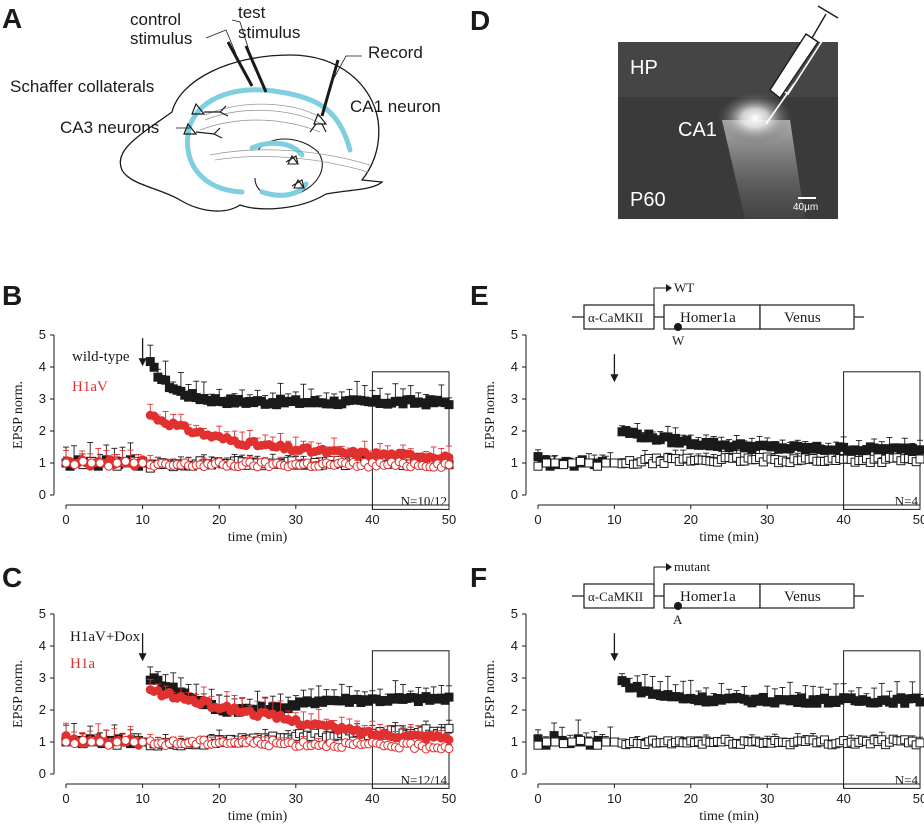  I want to click on chart-b-x-tick-label: 0, so click(65, 519).